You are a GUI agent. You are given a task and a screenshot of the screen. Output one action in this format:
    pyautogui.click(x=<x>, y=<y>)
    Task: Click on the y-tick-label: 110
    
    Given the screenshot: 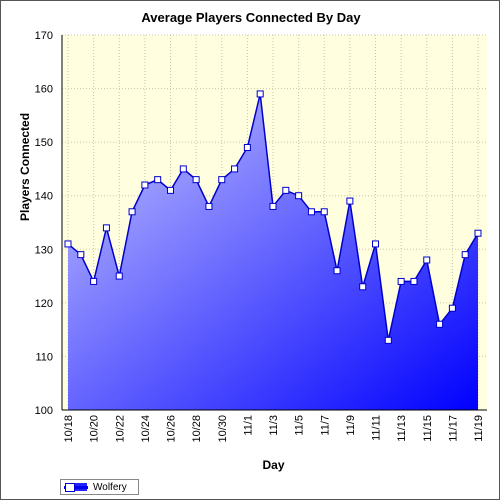 What is the action you would take?
    pyautogui.click(x=44, y=357)
    